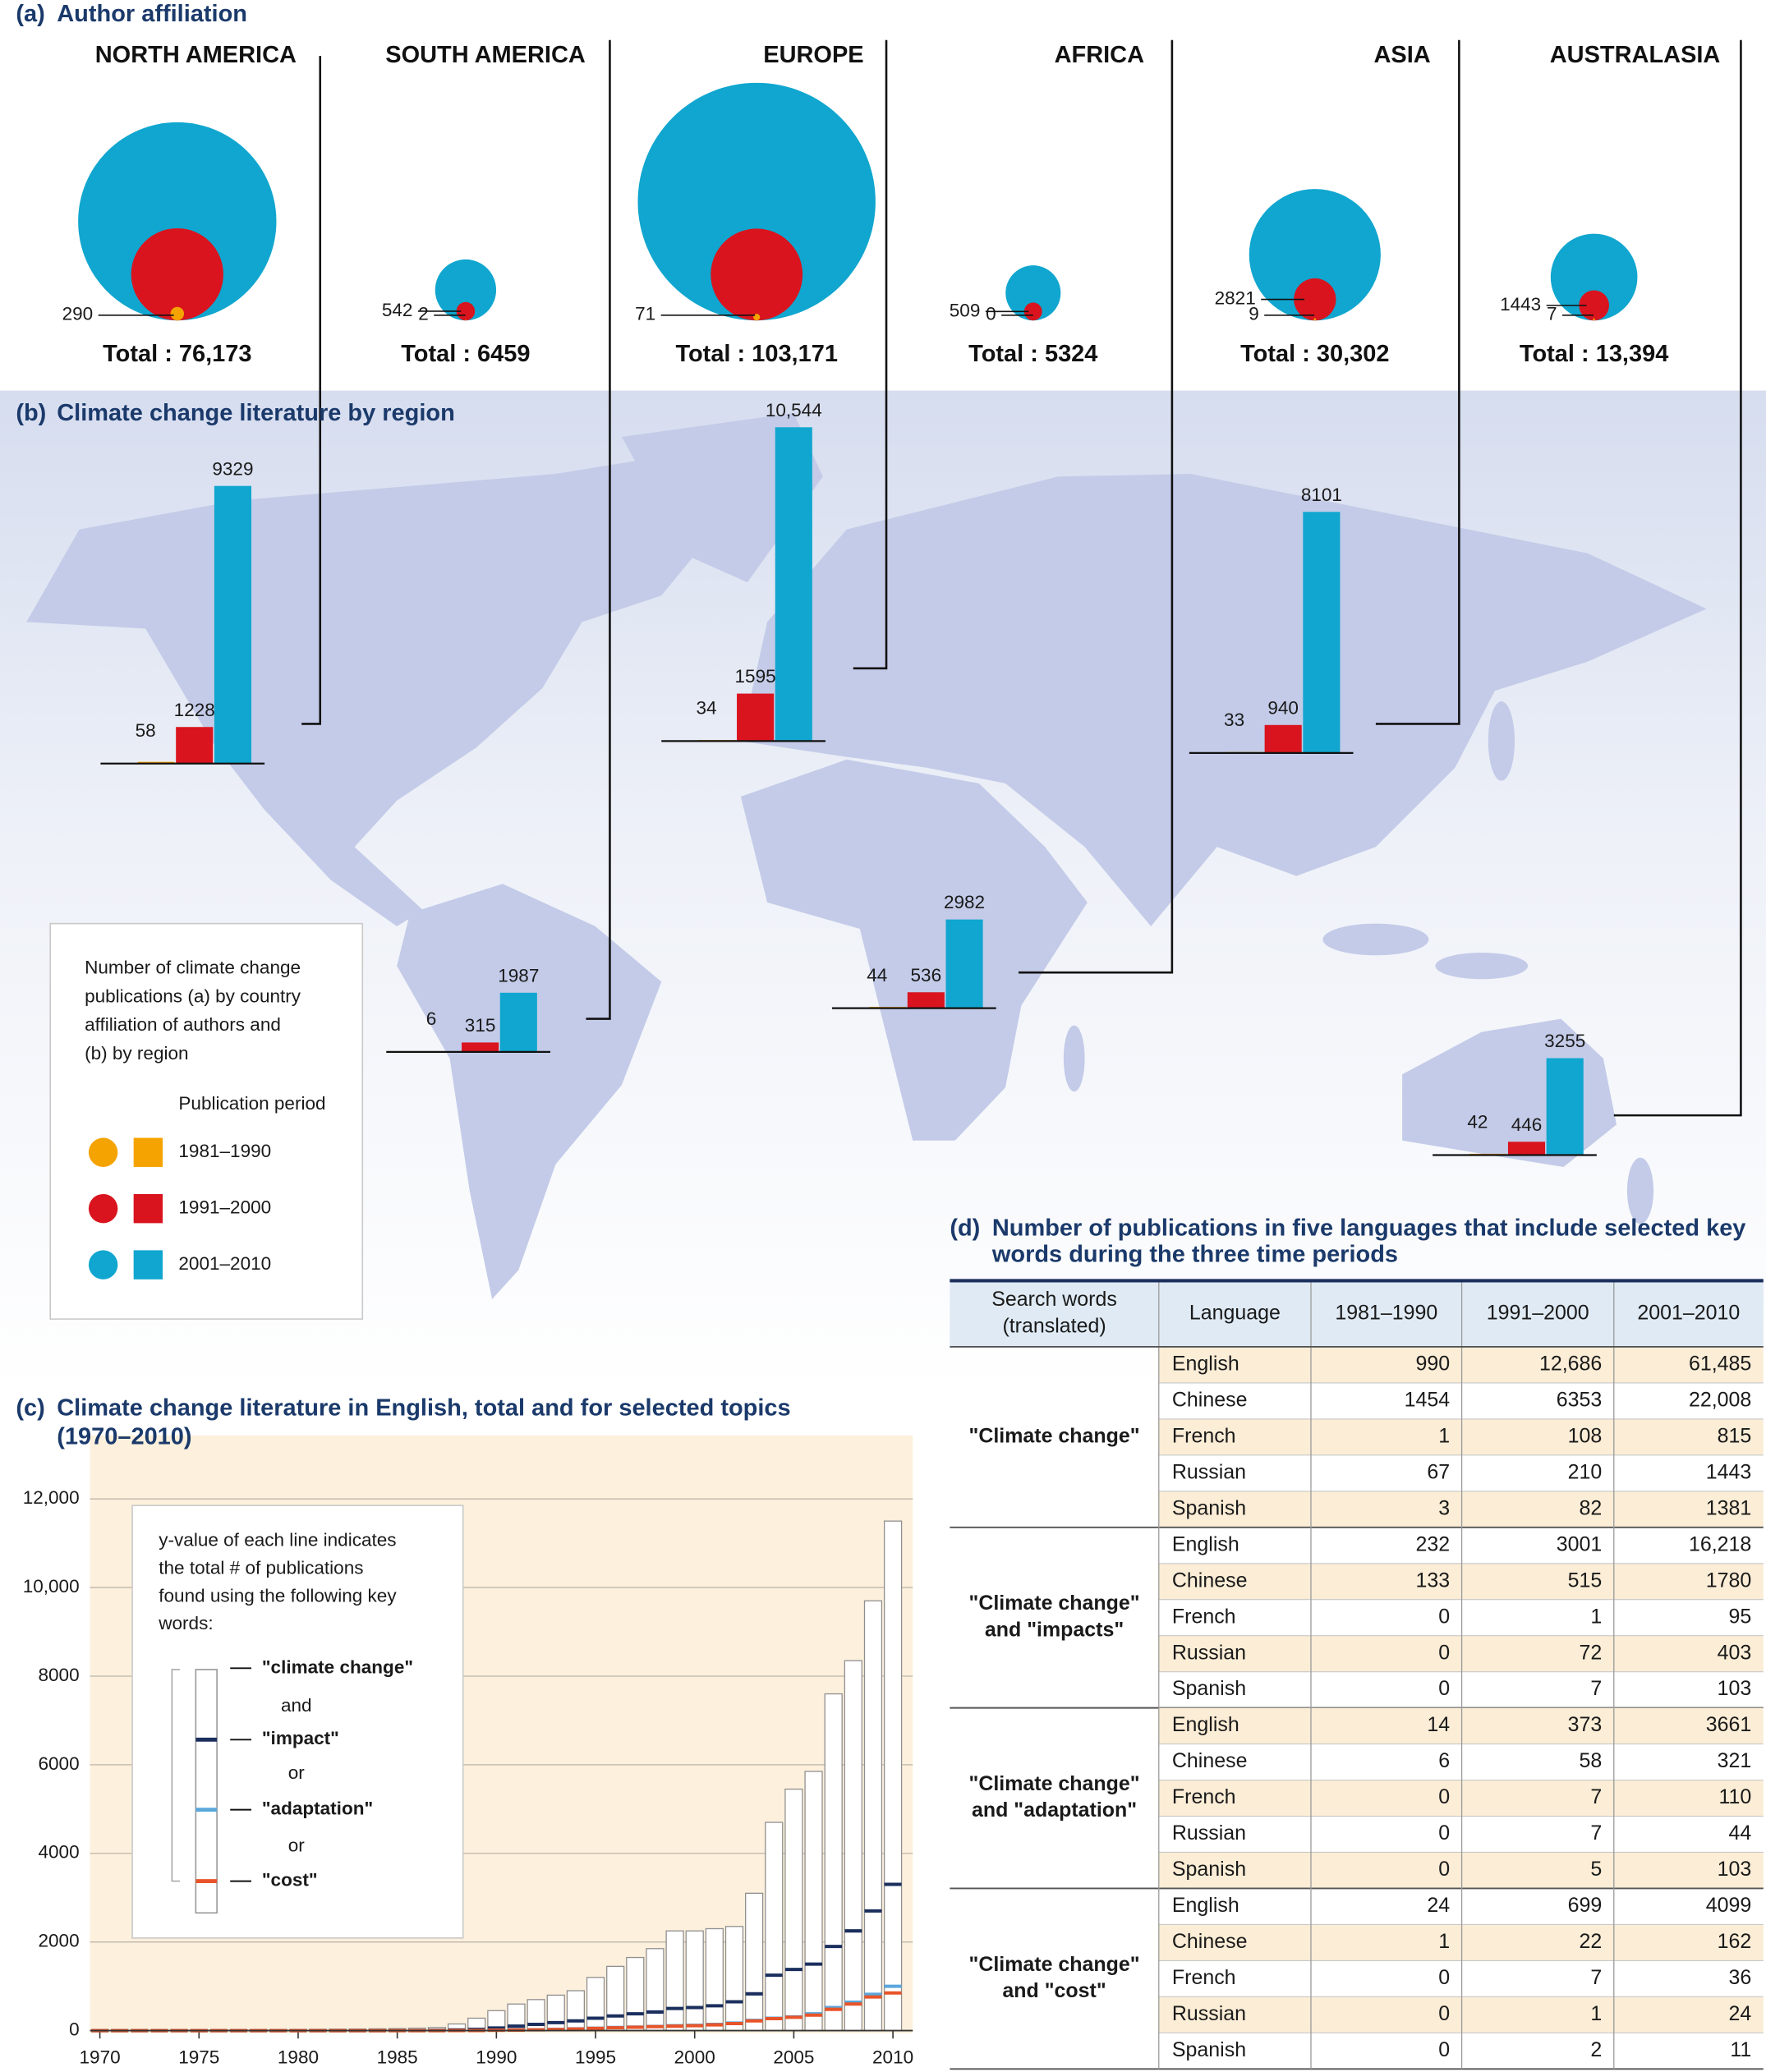  What do you see at coordinates (1740, 1978) in the screenshot?
I see `number-cell: 36` at bounding box center [1740, 1978].